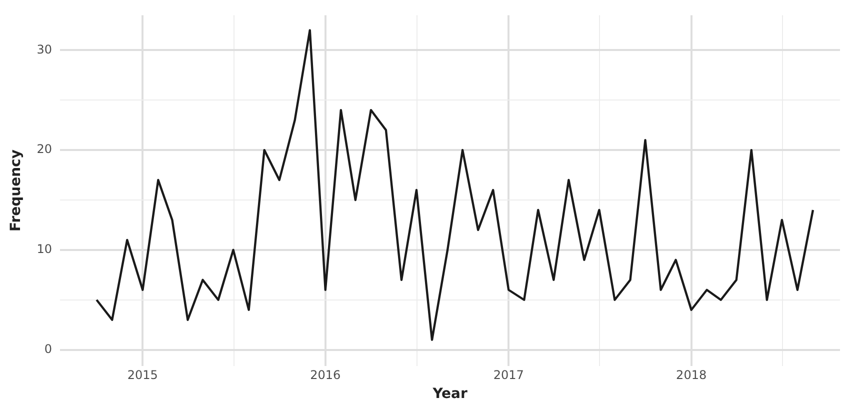  I want to click on y-tick-label: 30, so click(44, 49).